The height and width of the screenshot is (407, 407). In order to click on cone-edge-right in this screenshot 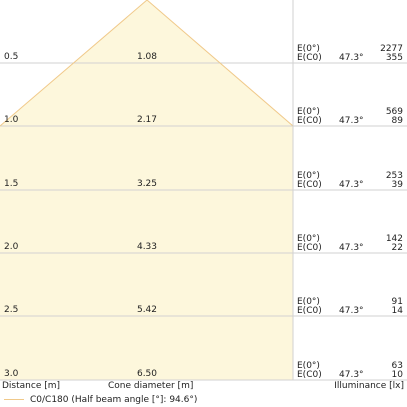, I will do `click(220, 63)`.